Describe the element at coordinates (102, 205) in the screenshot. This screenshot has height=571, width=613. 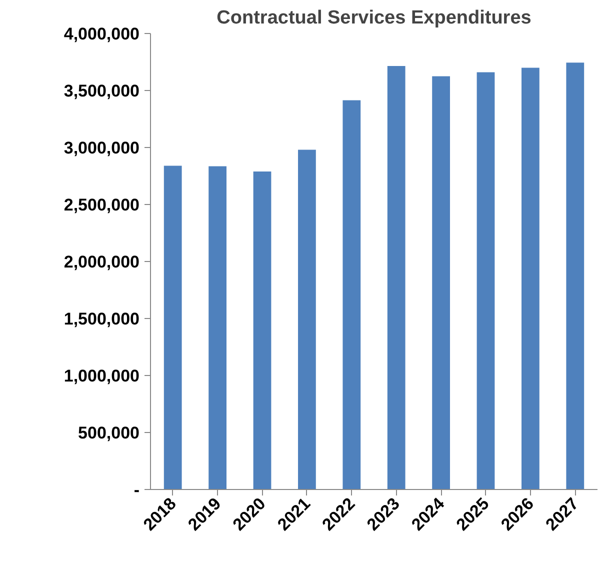
I see `y-tick-label: 2,500,000` at that location.